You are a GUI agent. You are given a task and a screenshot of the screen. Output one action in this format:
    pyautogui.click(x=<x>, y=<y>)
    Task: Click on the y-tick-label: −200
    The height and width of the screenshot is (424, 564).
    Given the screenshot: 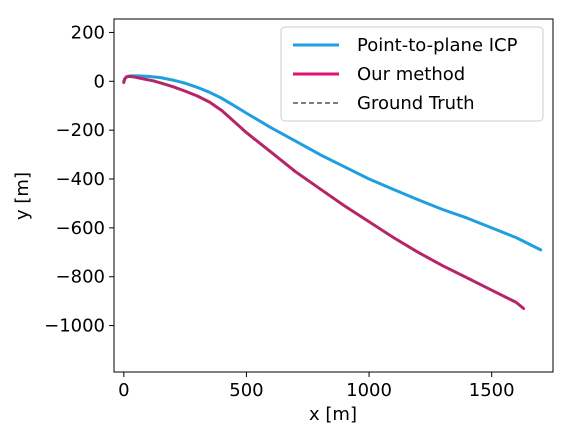 What is the action you would take?
    pyautogui.click(x=80, y=130)
    